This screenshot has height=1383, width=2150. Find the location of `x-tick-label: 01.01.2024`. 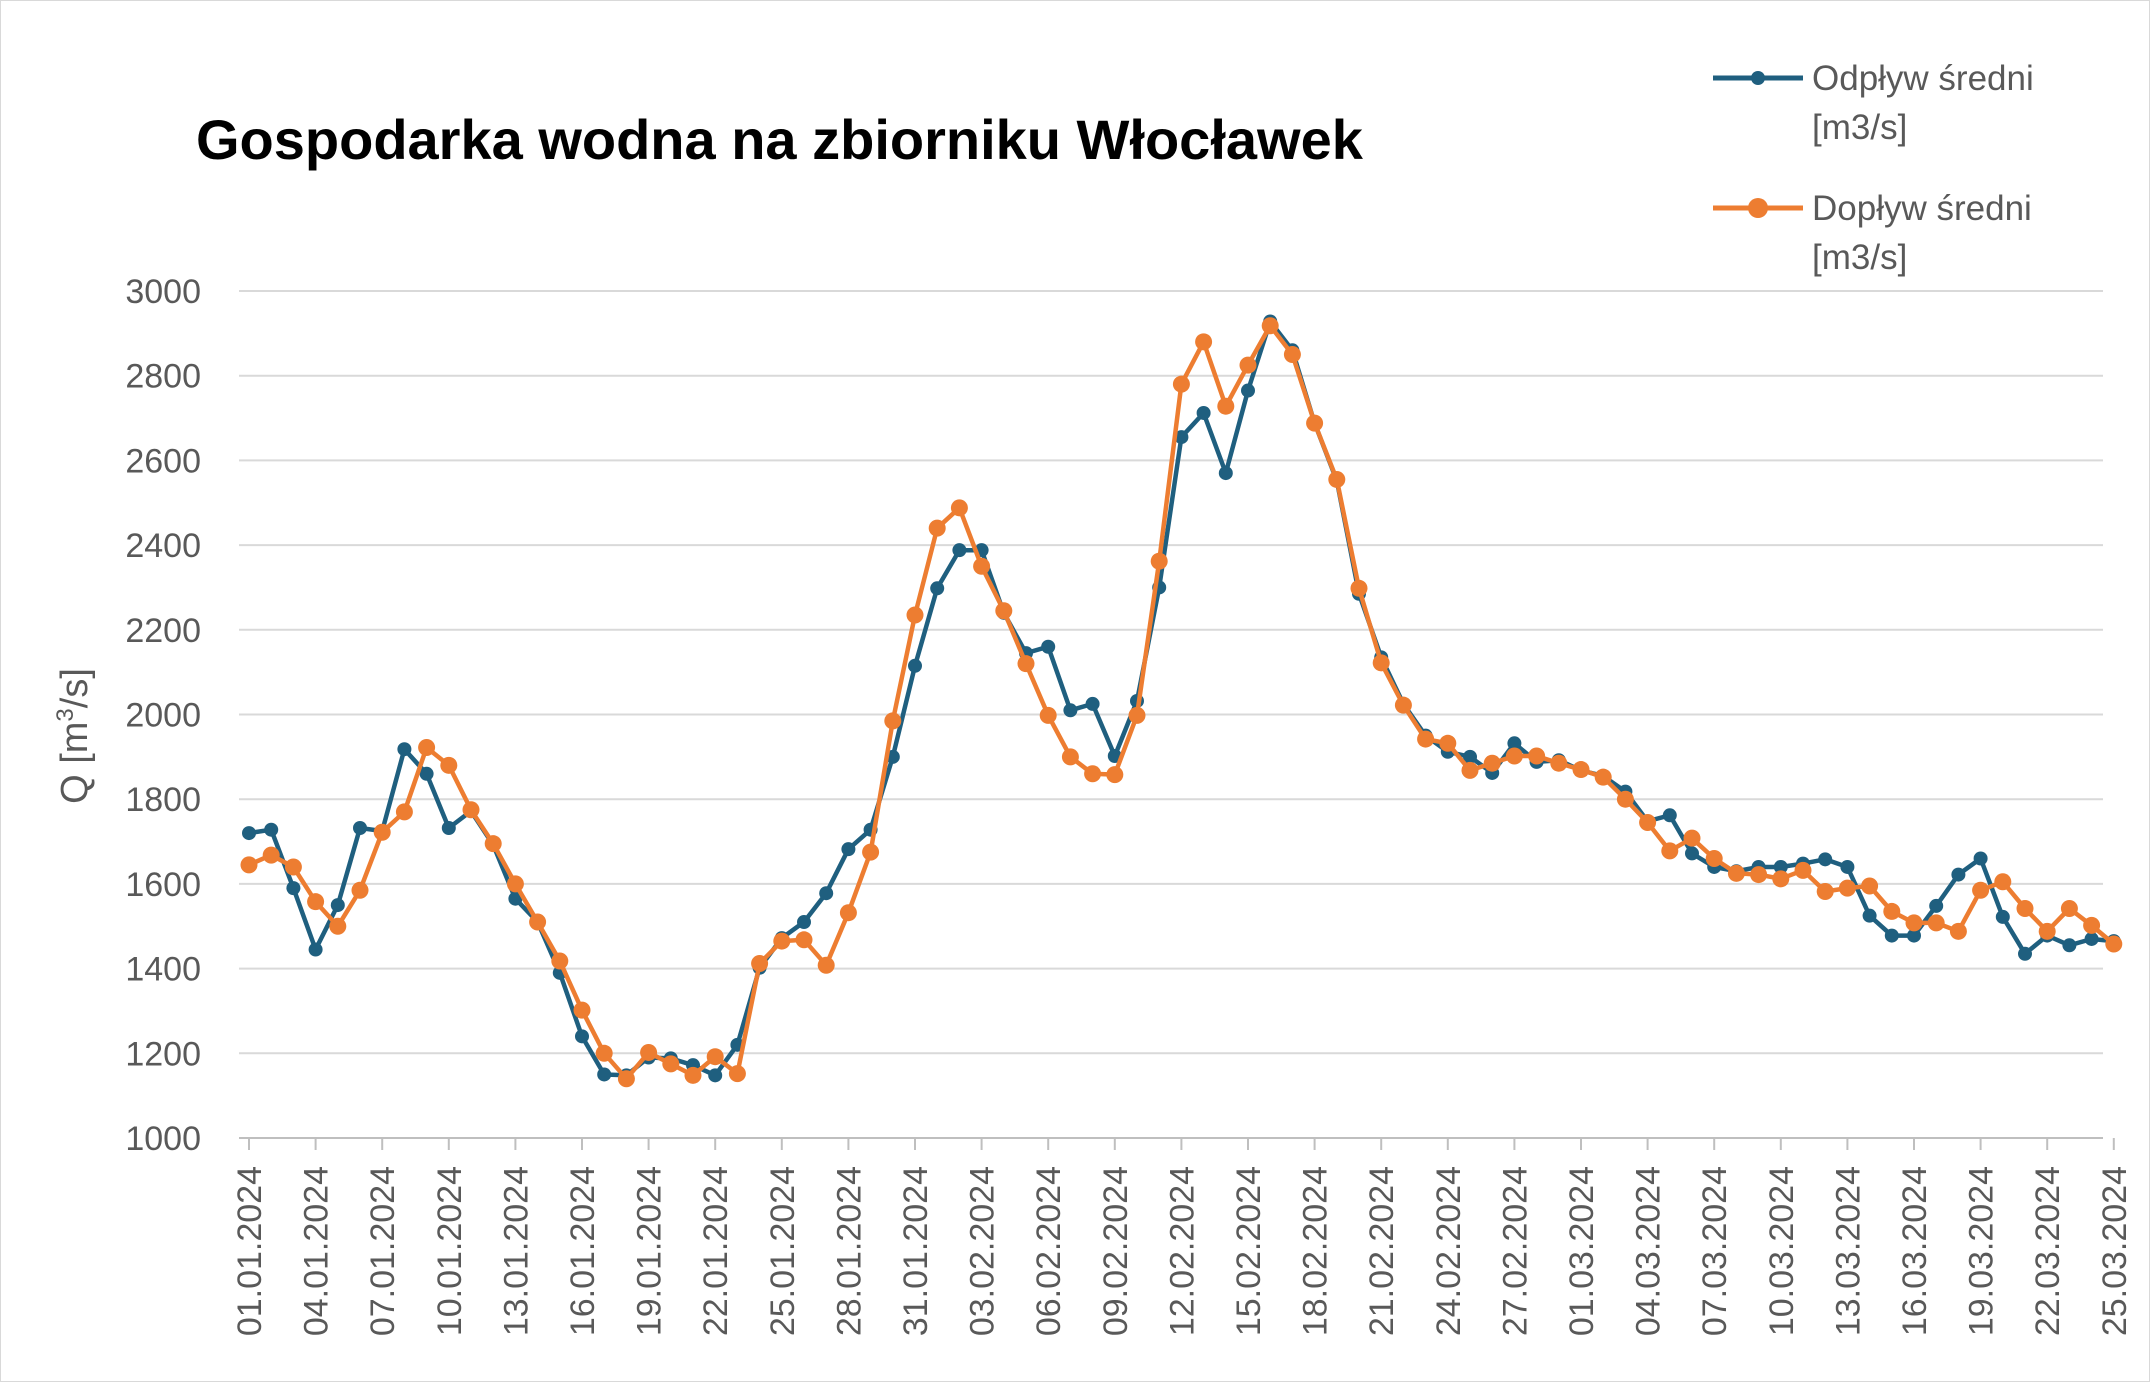

x-tick-label: 01.01.2024 is located at coordinates (250, 1251).